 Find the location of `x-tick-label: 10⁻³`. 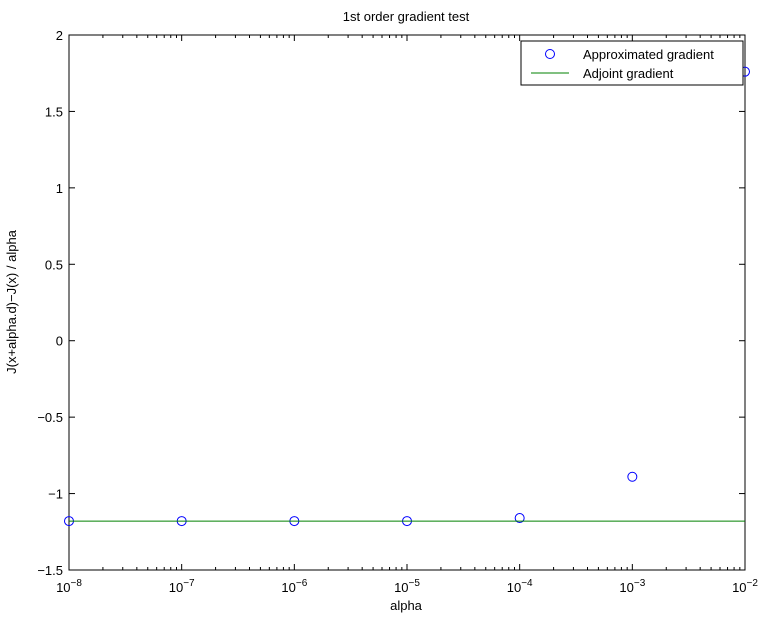

x-tick-label: 10⁻³ is located at coordinates (632, 586).